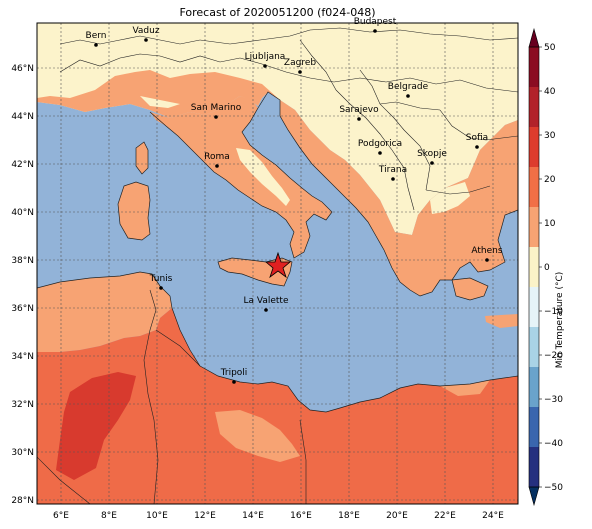  Describe the element at coordinates (550, 48) in the screenshot. I see `colorbar-tick-label: 50` at that location.